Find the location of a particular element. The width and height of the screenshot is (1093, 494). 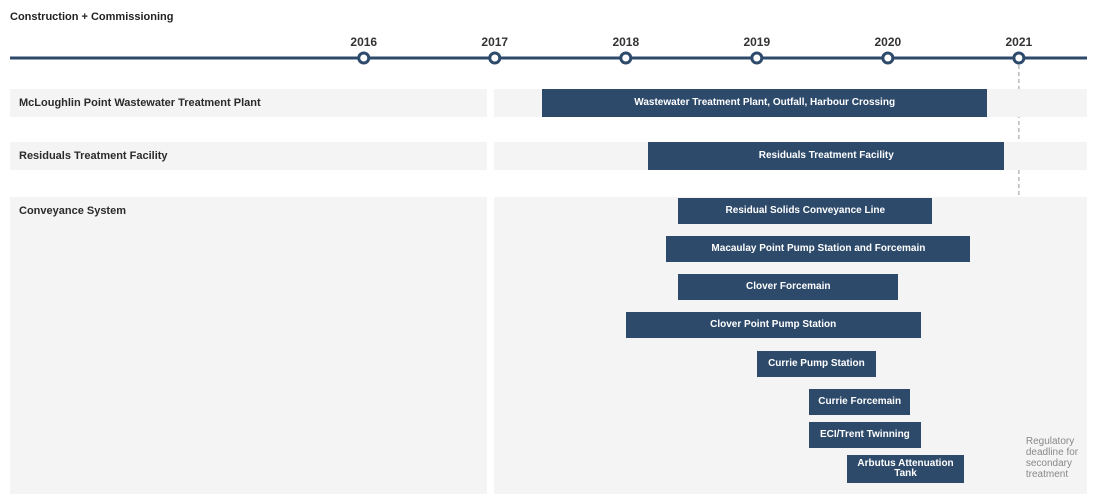

chart-title: Construction + Commissioning is located at coordinates (92, 17).